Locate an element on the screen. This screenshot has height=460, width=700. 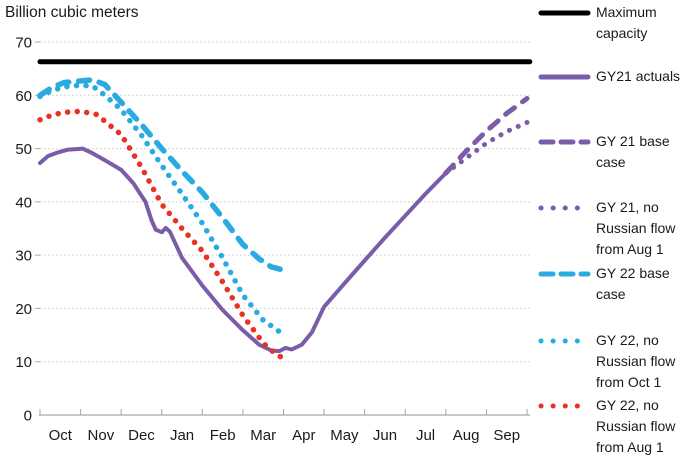
legend-item-gy-21-no: GY 21, no Russian flow from Aug 1 is located at coordinates (606, 228).